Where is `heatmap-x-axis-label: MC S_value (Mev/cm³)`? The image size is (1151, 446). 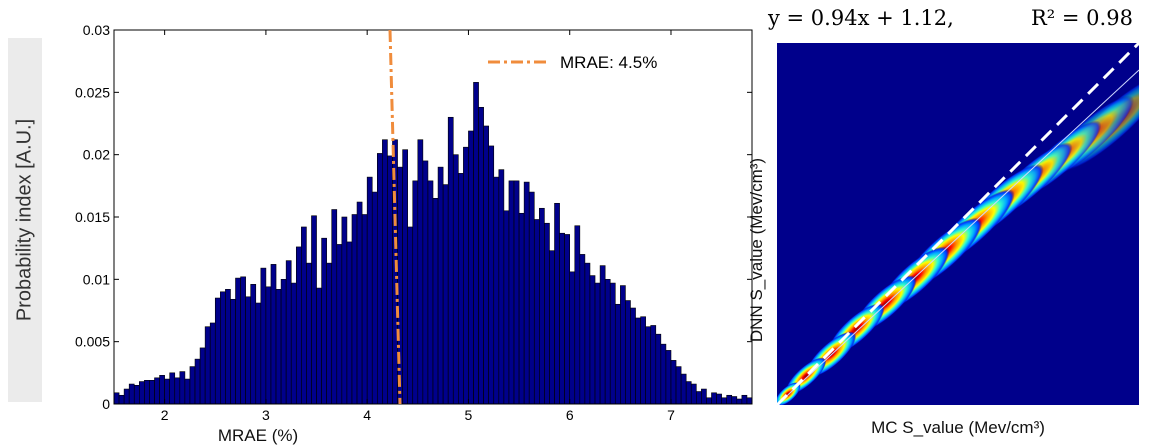
heatmap-x-axis-label: MC S_value (Mev/cm³) is located at coordinates (958, 427).